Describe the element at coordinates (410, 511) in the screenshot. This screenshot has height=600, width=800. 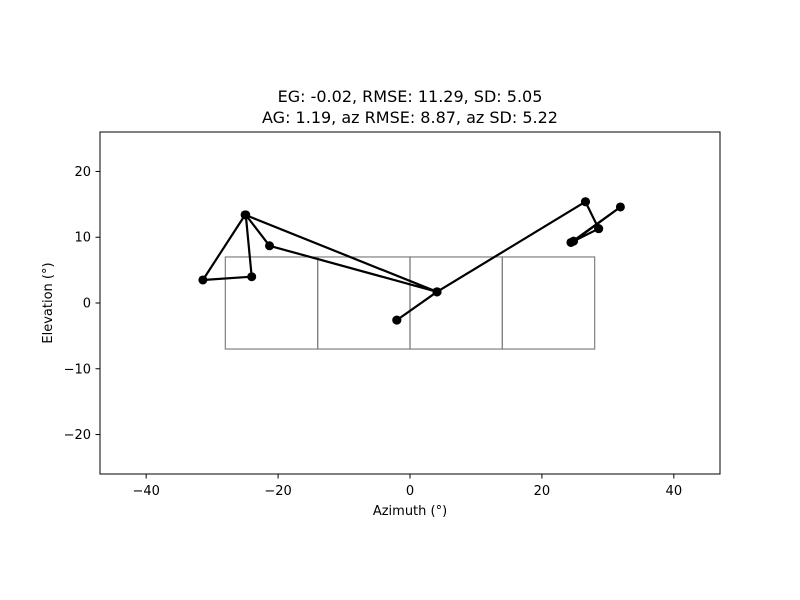
I see `x-axis-label: Azimuth (°)` at that location.